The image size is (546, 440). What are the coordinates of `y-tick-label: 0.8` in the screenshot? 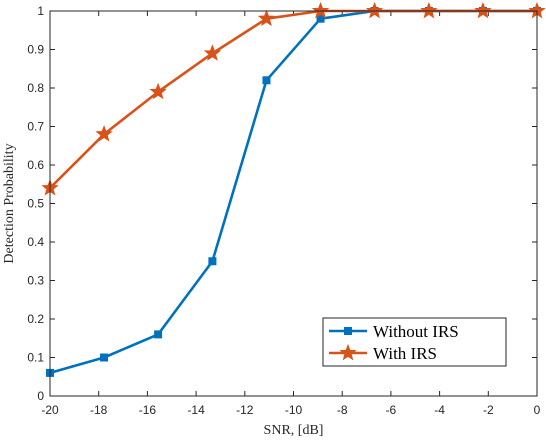 It's located at (35, 88).